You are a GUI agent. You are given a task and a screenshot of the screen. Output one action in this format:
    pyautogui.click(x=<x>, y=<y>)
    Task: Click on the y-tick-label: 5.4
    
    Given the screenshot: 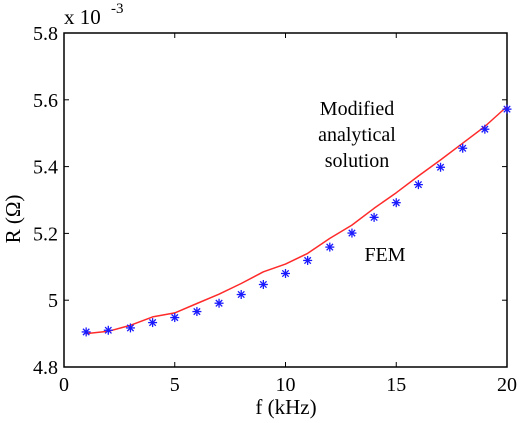 What is the action you would take?
    pyautogui.click(x=45, y=168)
    